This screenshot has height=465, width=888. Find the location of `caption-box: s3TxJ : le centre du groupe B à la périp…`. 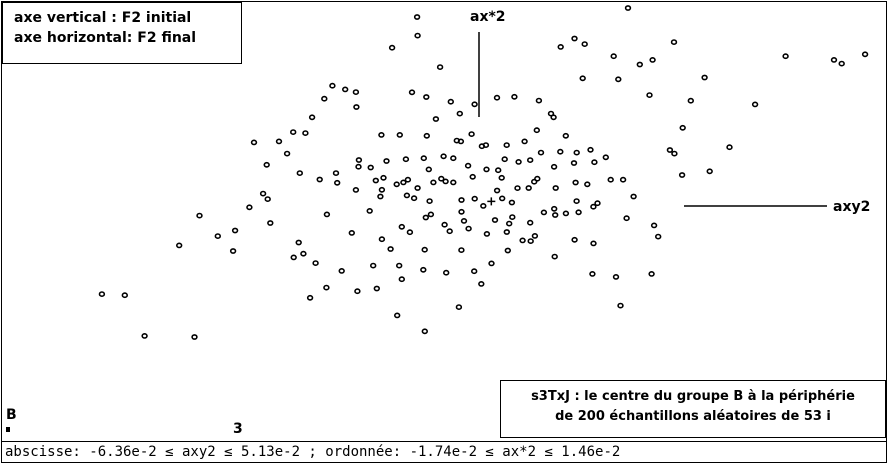

caption-box: s3TxJ : le centre du groupe B à la périp… is located at coordinates (693, 409).